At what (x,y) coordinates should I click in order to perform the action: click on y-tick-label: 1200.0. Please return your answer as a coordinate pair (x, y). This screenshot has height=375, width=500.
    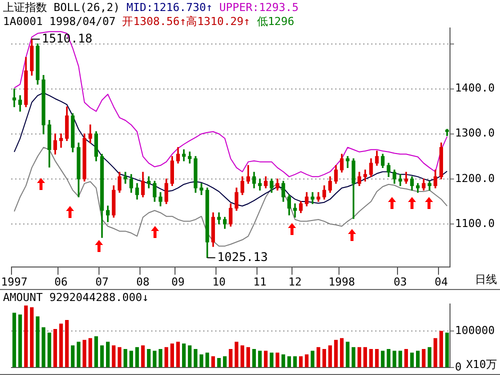
    Looking at the image, I should click on (475, 178).